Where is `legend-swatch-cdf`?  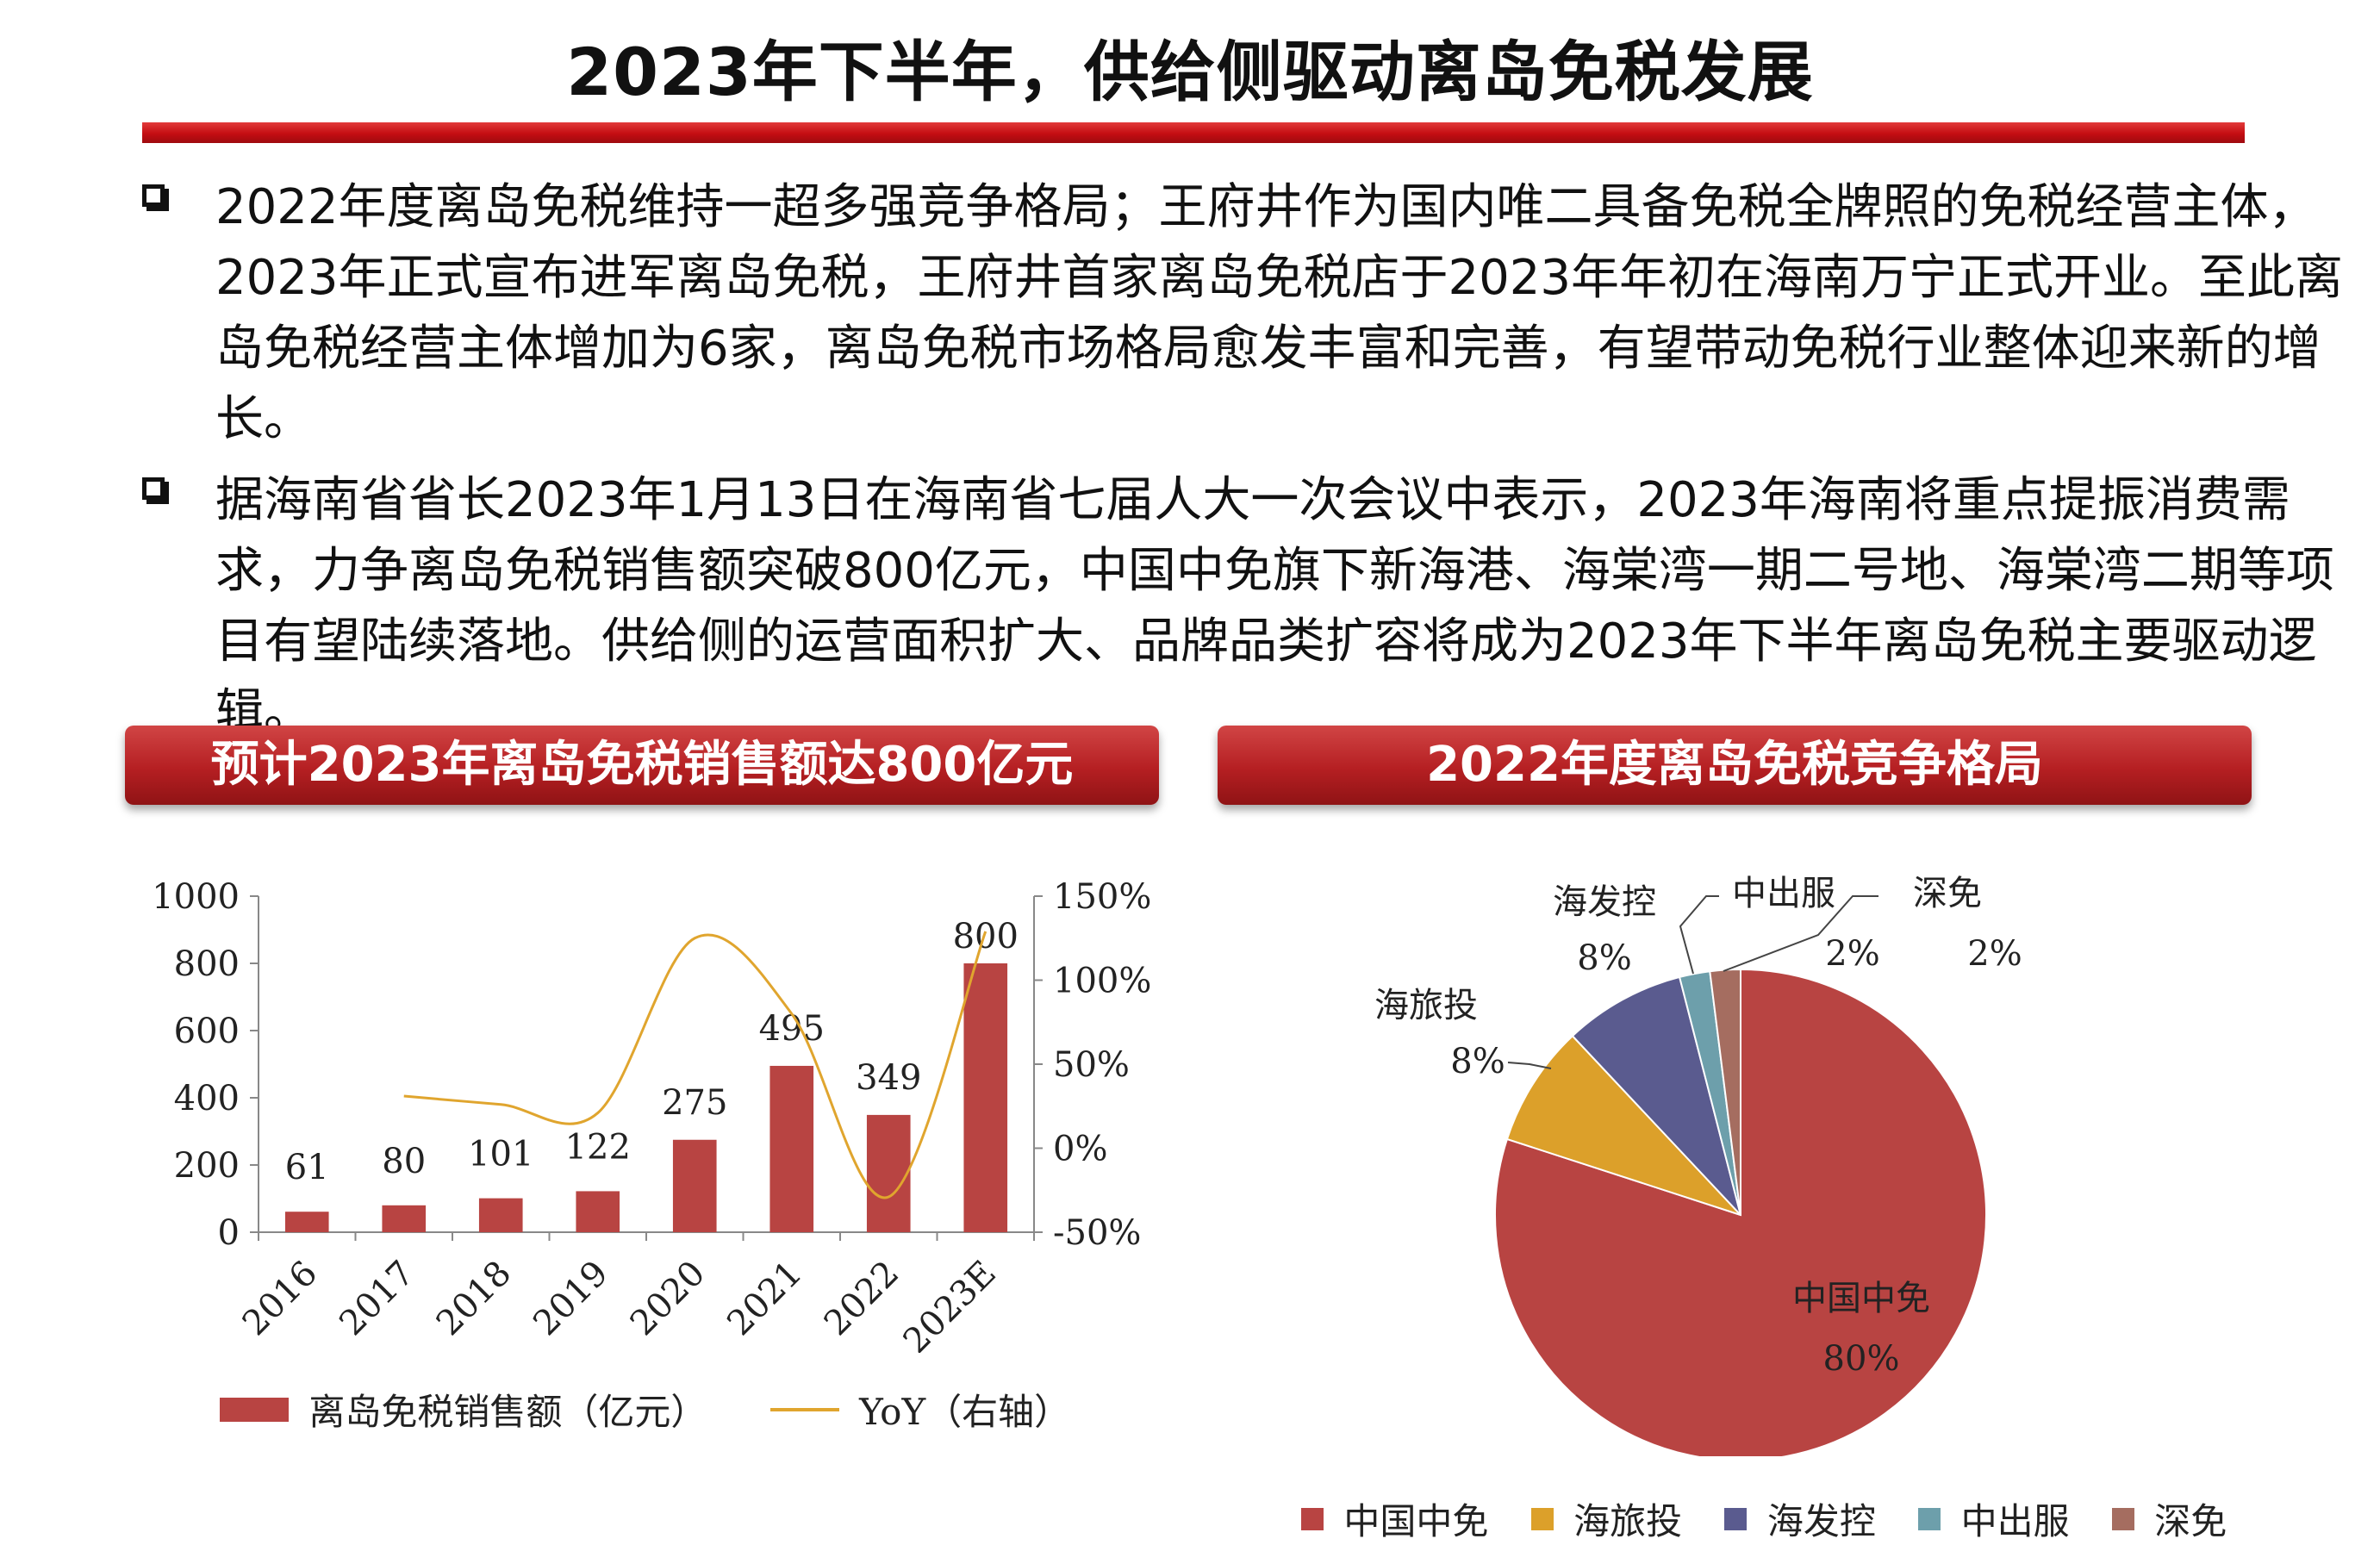 legend-swatch-cdf is located at coordinates (1312, 1519).